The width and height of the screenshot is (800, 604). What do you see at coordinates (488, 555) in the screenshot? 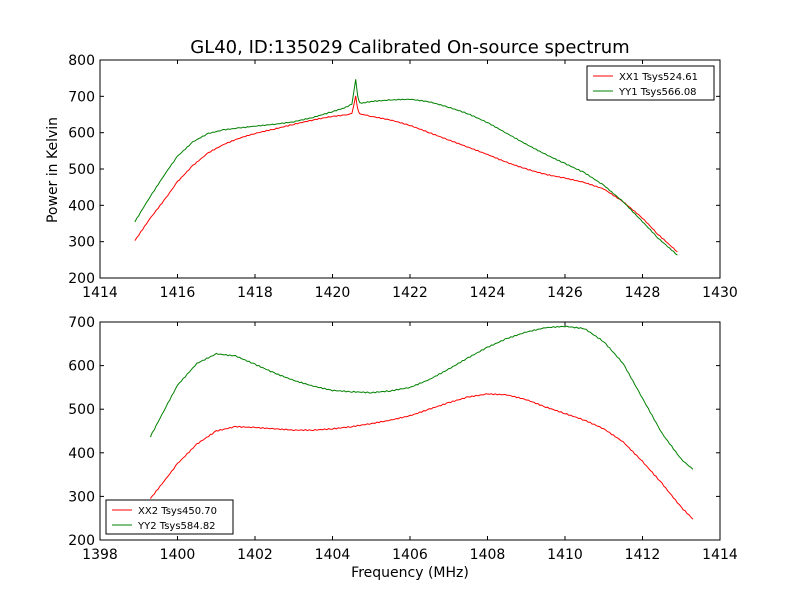
I see `x-tick-label: 1408` at bounding box center [488, 555].